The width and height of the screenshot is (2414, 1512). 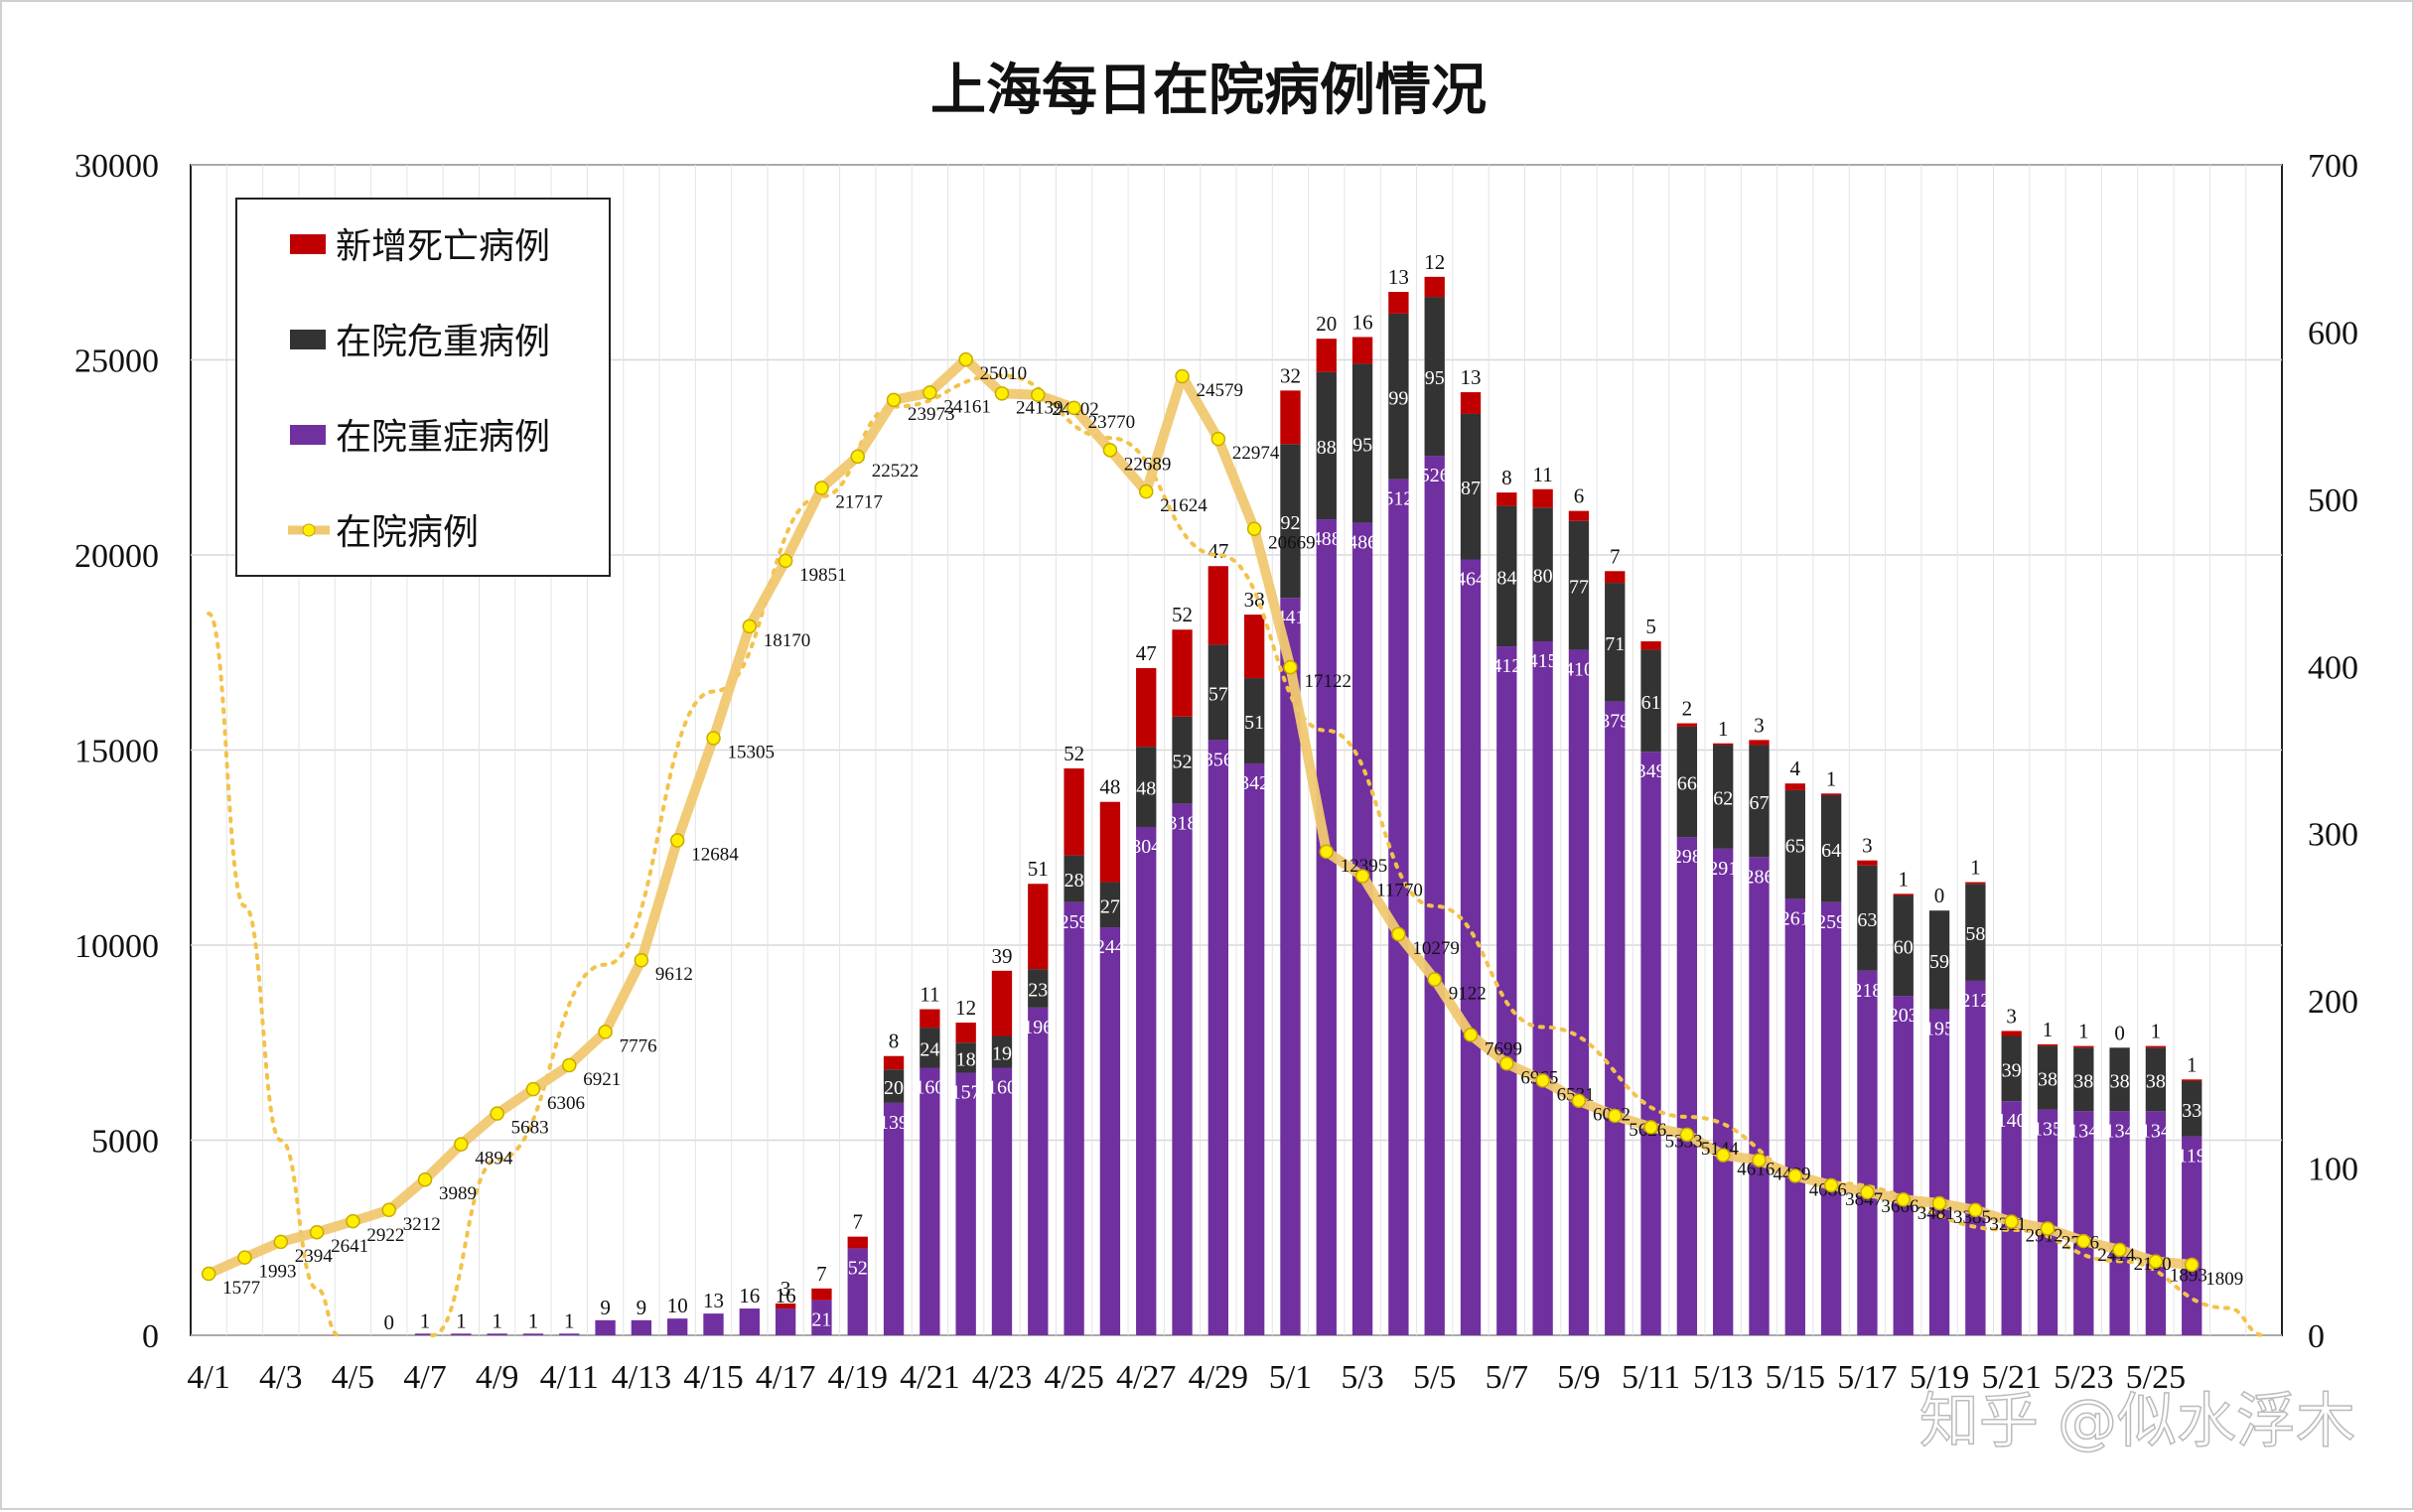 What do you see at coordinates (1220, 391) in the screenshot?
I see `hospitalized-value-label: 24579` at bounding box center [1220, 391].